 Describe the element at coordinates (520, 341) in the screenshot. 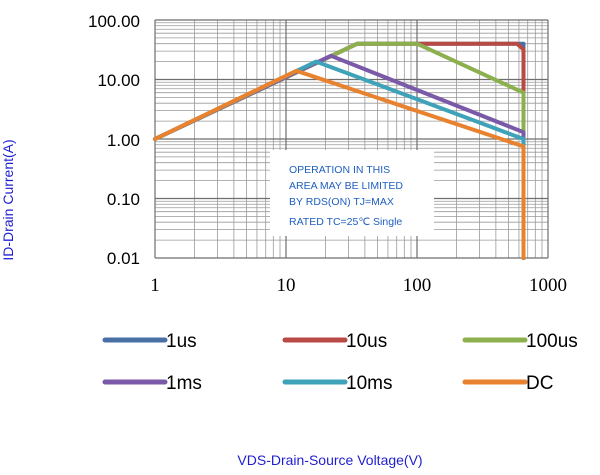

I see `legend-item-100us: 100us` at that location.